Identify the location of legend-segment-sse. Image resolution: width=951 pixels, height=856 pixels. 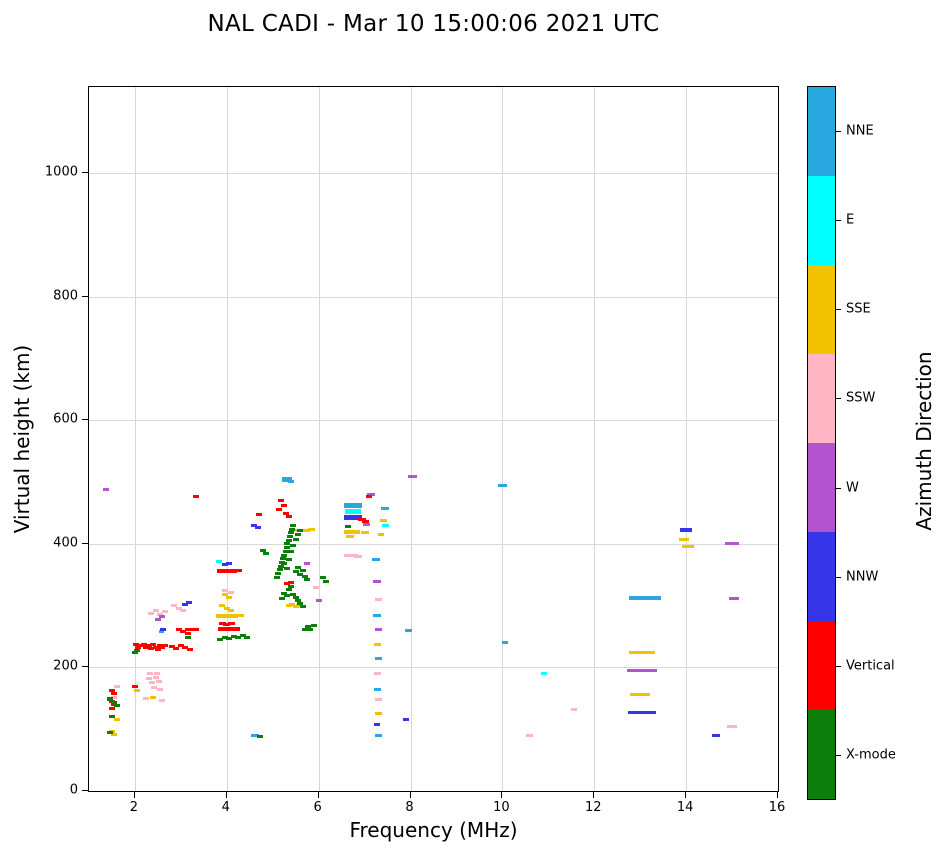
(821, 309).